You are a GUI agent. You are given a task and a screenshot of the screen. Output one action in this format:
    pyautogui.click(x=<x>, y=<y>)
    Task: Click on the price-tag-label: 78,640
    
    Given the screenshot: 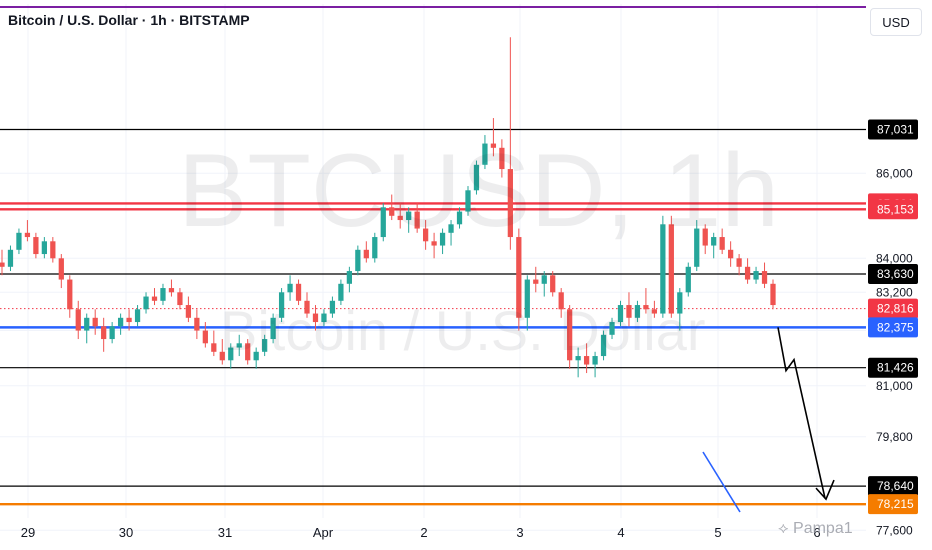 What is the action you would take?
    pyautogui.click(x=895, y=486)
    